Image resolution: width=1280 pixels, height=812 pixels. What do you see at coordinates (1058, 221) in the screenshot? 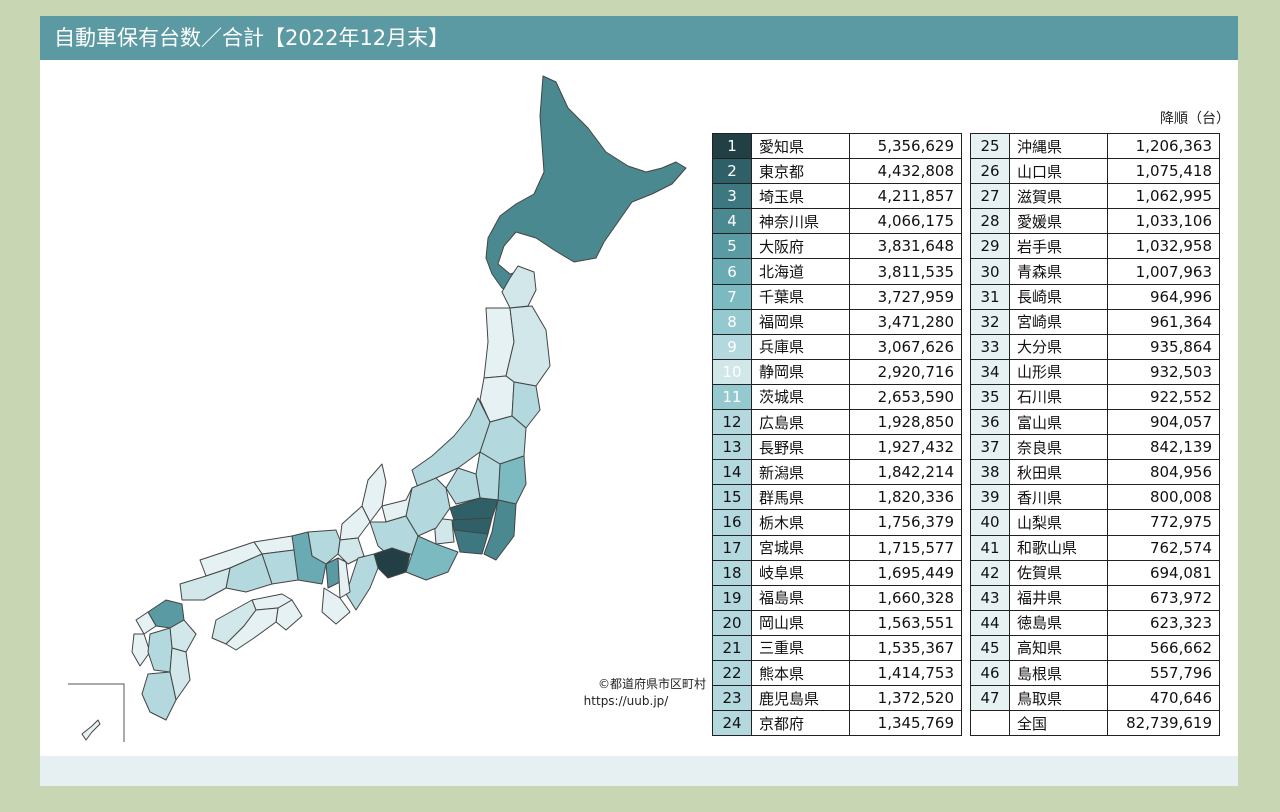
I see `prefecture-cell: 愛媛県` at bounding box center [1058, 221].